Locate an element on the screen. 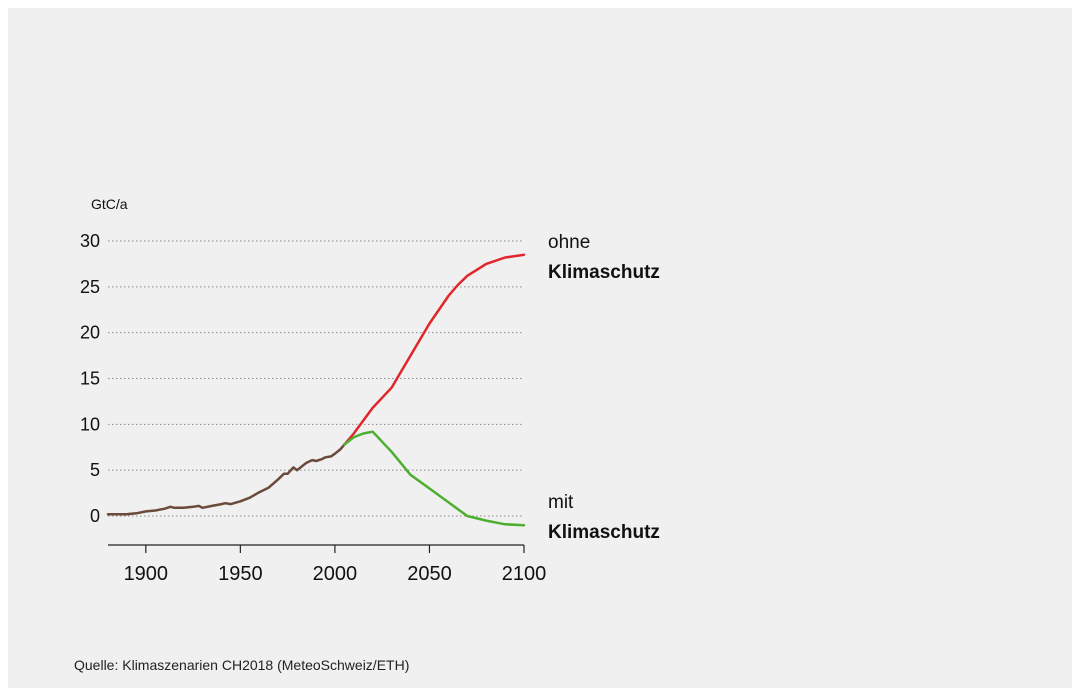 Image resolution: width=1081 pixels, height=699 pixels. series-label-mit-line1: mit is located at coordinates (561, 502).